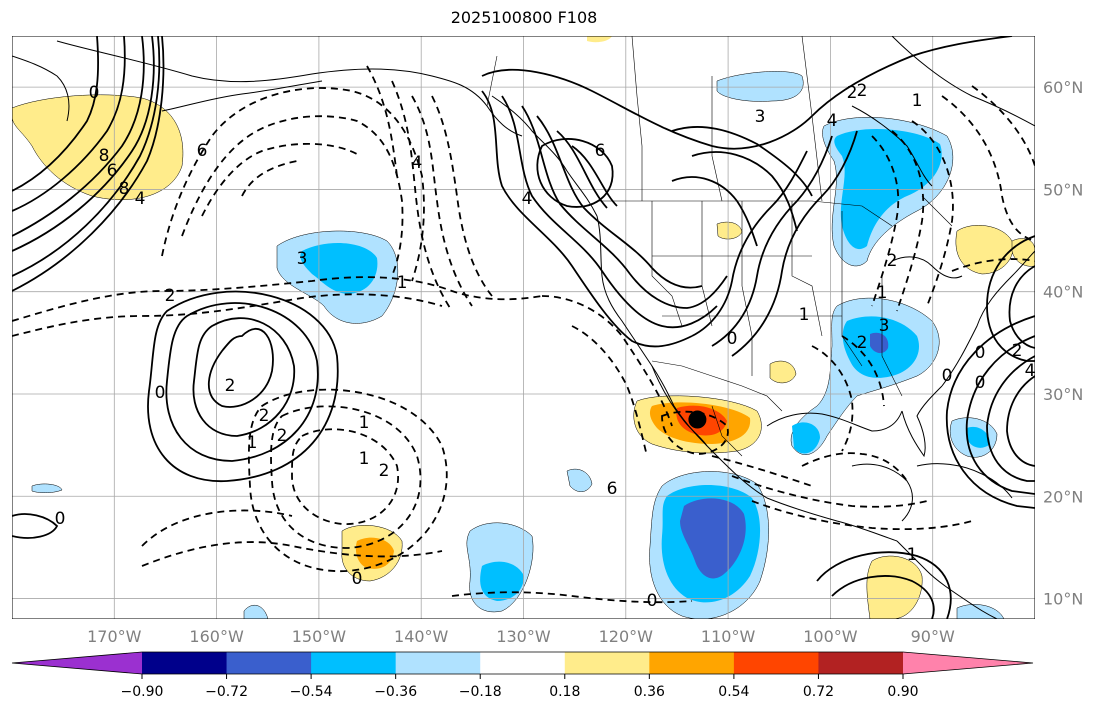 This screenshot has height=712, width=1105. What do you see at coordinates (747, 93) in the screenshot?
I see `contour-solid-na1` at bounding box center [747, 93].